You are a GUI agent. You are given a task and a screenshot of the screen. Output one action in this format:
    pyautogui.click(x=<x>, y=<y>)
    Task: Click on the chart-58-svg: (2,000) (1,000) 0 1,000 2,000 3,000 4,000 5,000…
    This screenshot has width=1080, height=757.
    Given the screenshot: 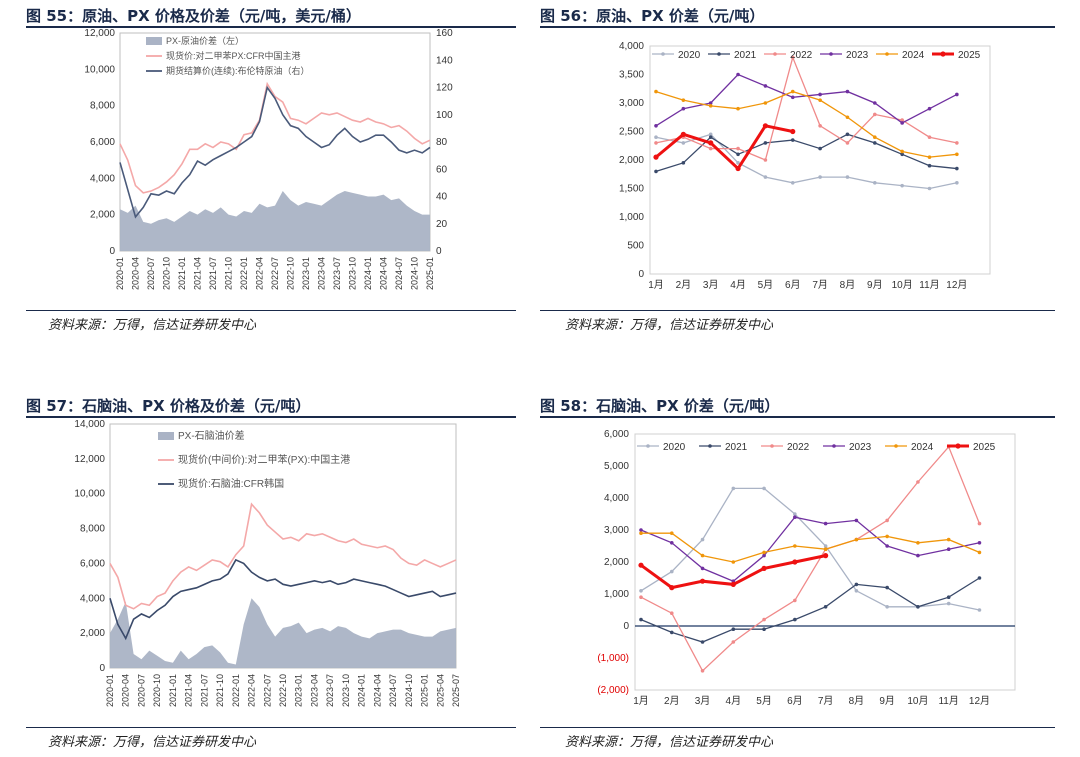 What is the action you would take?
    pyautogui.click(x=806, y=568)
    